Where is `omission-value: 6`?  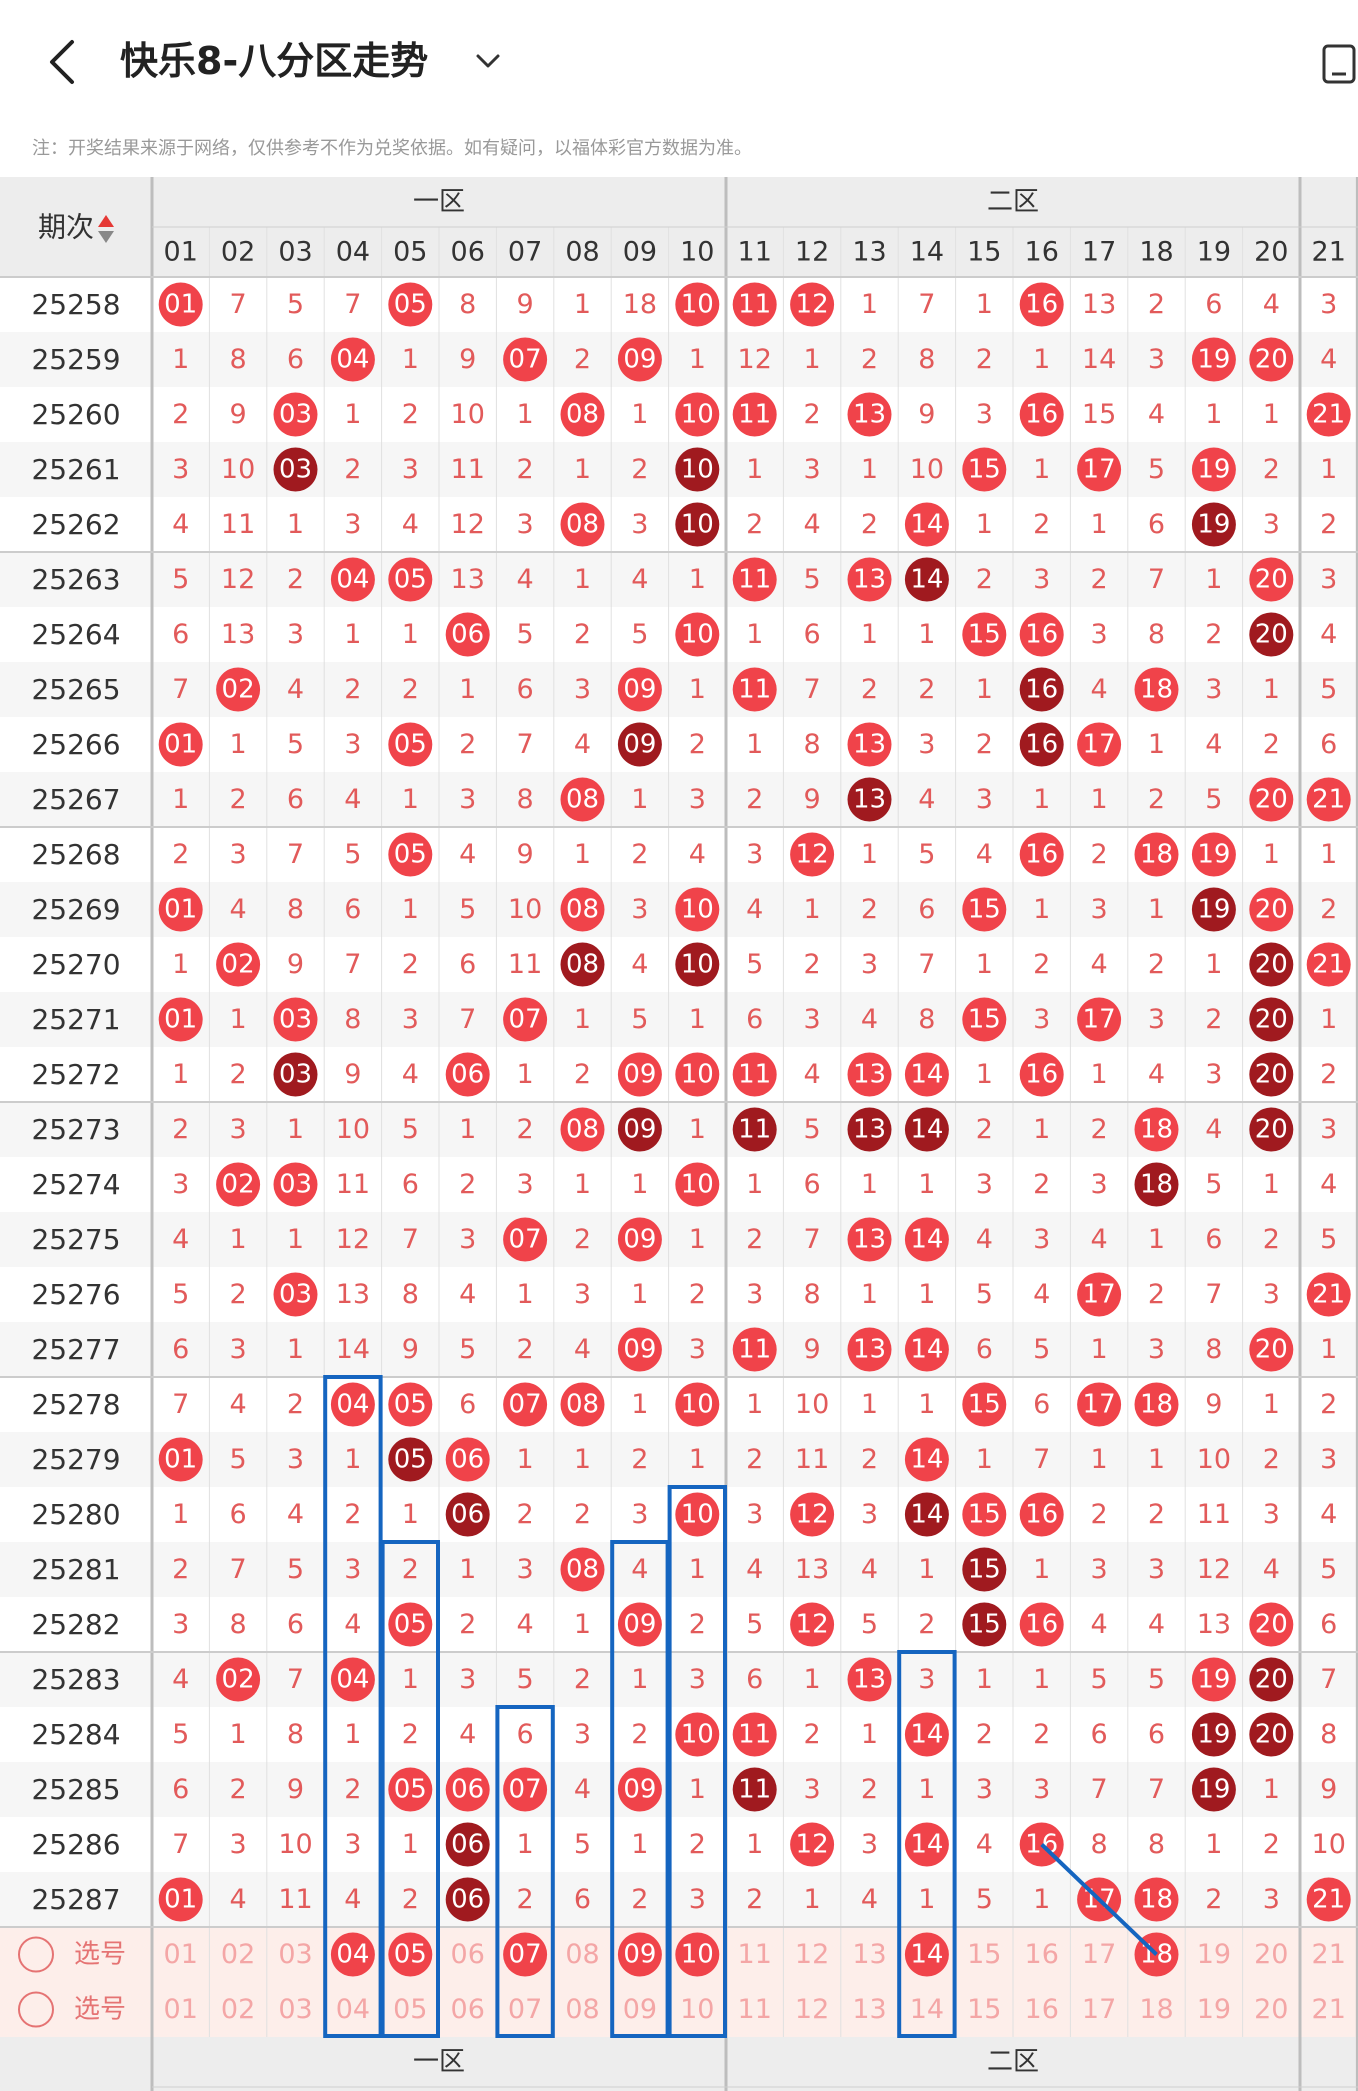 omission-value: 6 is located at coordinates (812, 1184).